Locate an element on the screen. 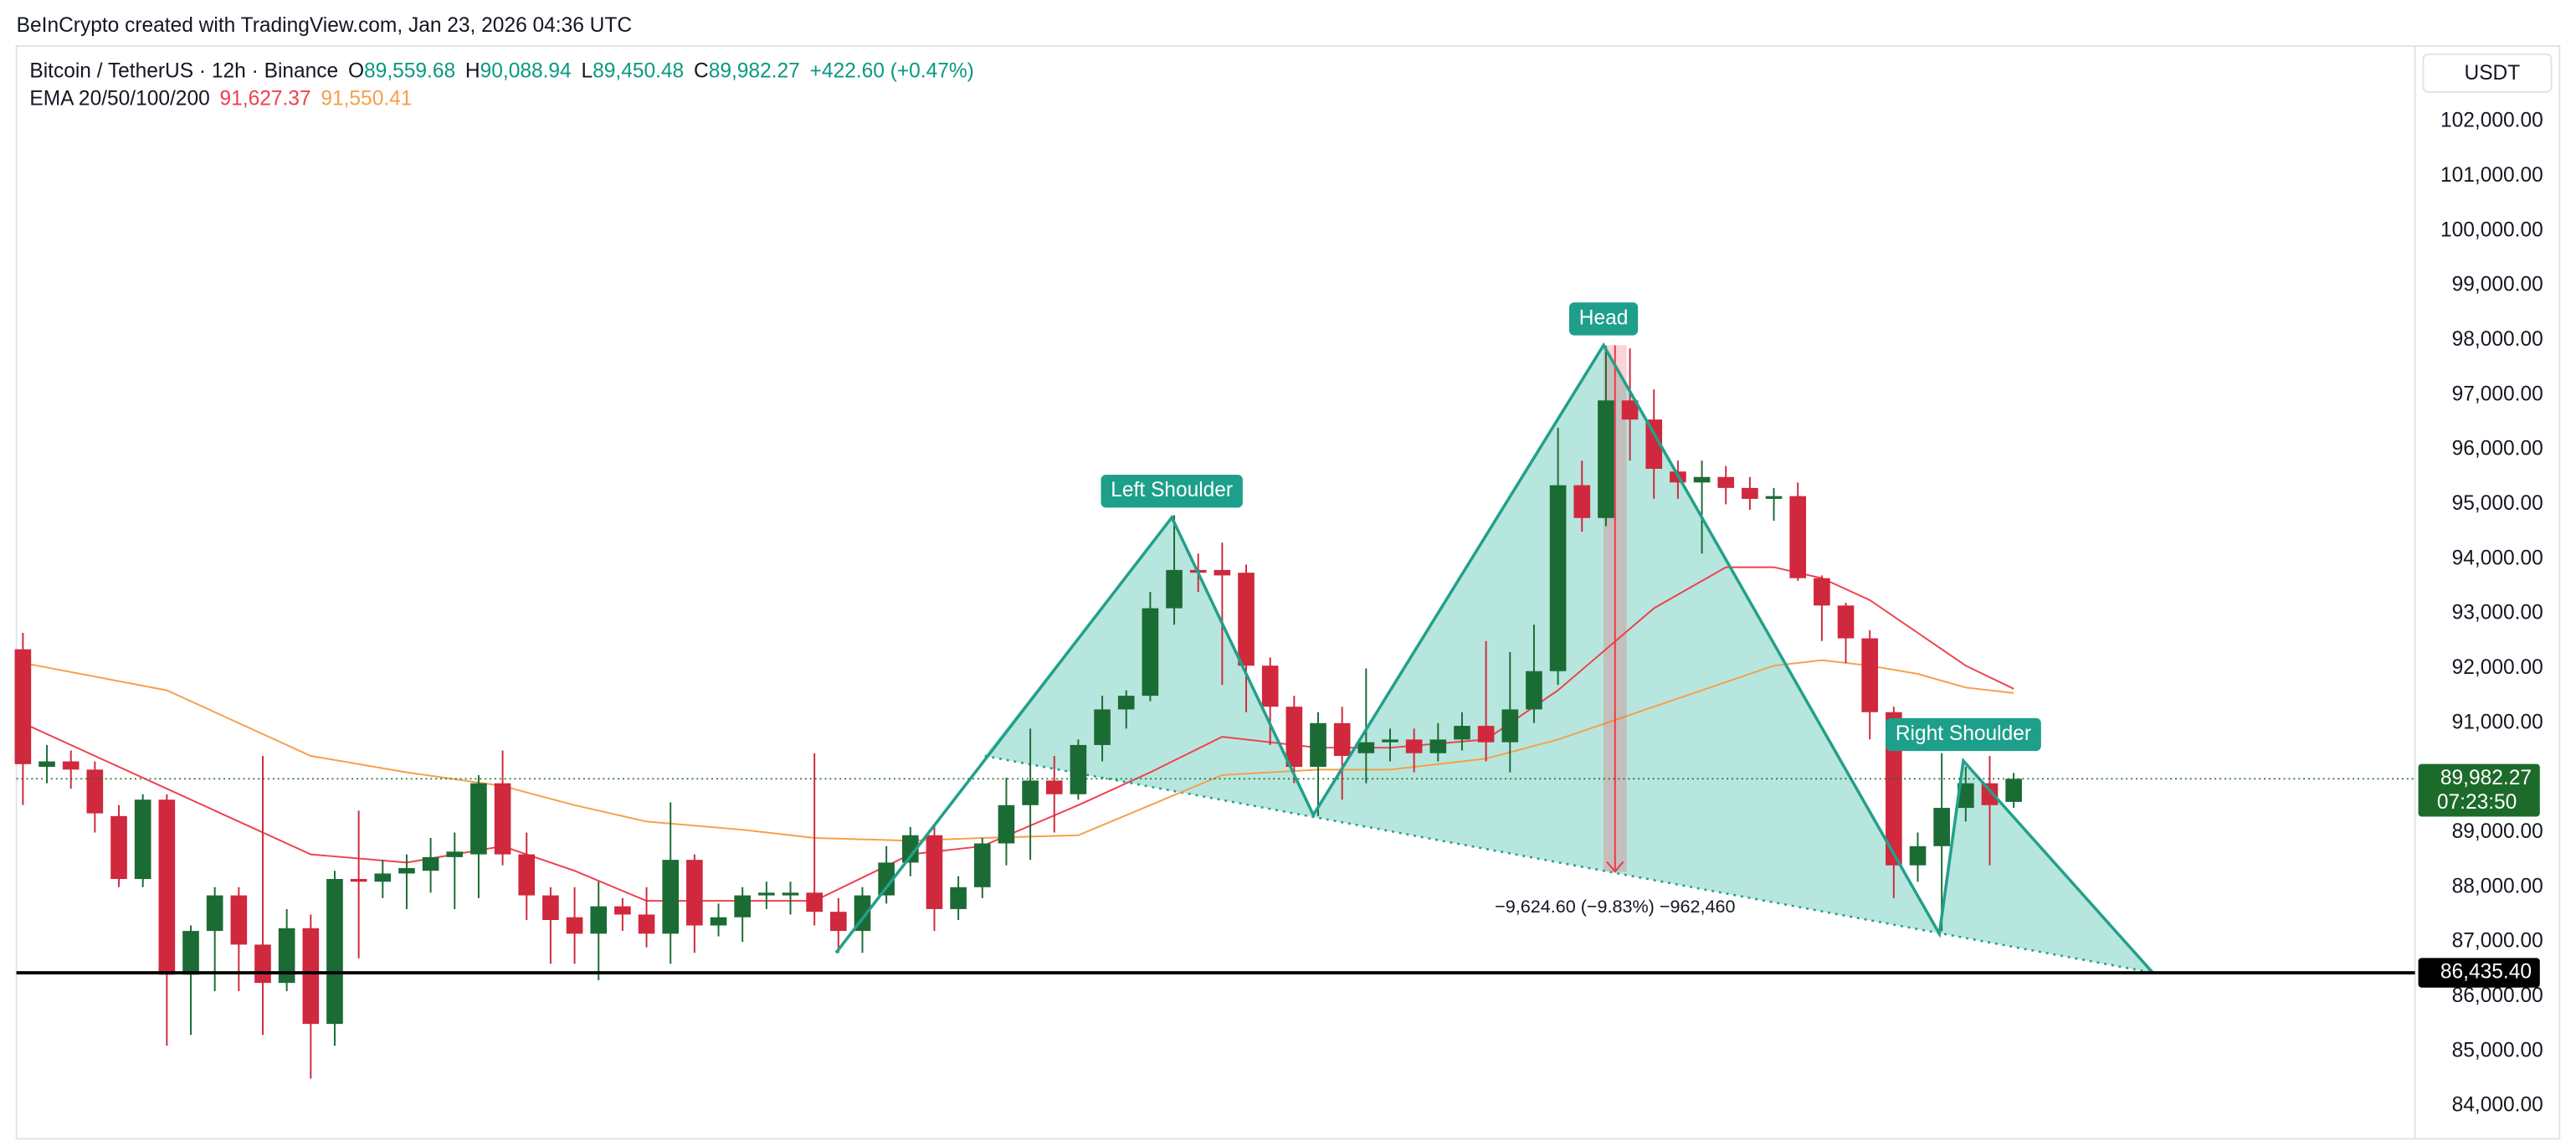  ohlc-key: L is located at coordinates (587, 71).